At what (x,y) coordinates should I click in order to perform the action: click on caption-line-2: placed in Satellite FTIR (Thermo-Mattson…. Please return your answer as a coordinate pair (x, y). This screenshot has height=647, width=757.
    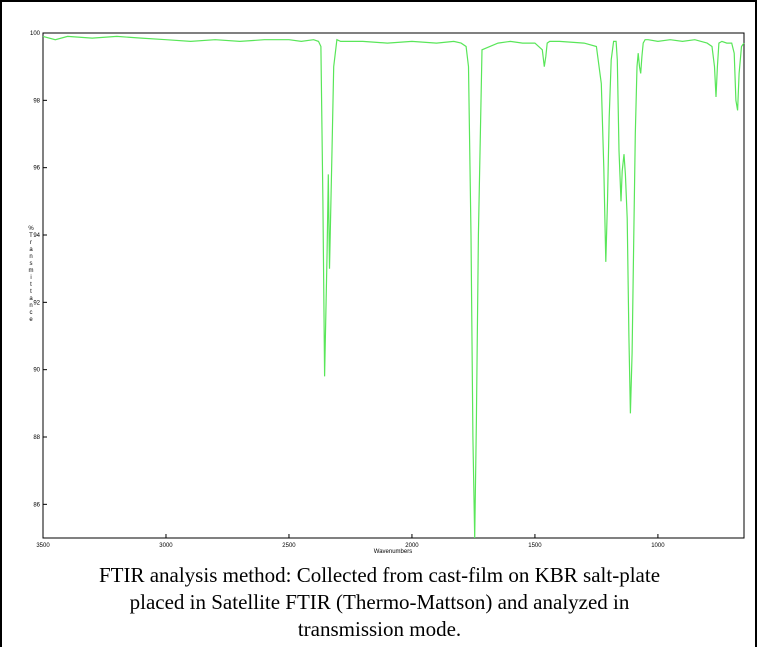
    Looking at the image, I should click on (379, 602).